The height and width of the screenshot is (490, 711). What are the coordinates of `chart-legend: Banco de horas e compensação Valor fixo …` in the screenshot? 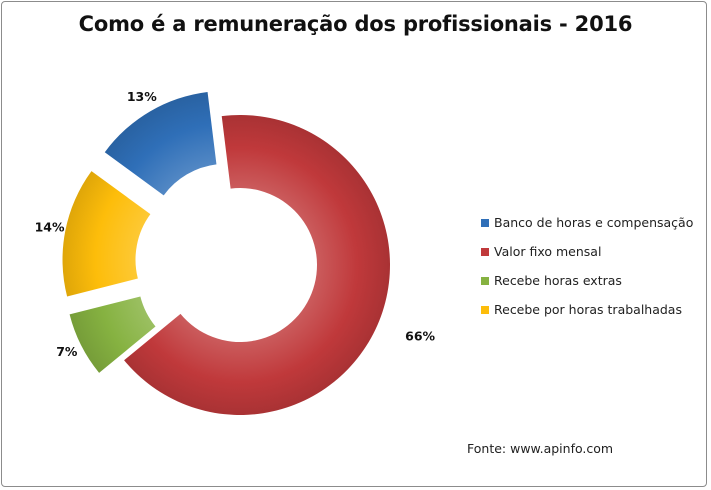 It's located at (587, 266).